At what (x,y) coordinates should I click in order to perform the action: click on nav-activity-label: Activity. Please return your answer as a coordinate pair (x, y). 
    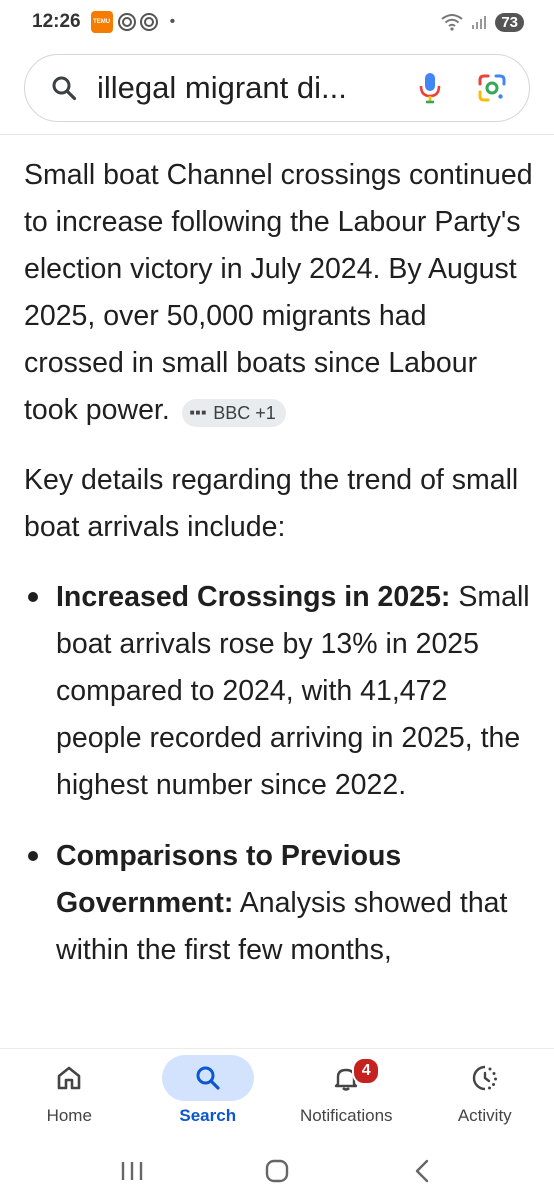
    Looking at the image, I should click on (484, 1115).